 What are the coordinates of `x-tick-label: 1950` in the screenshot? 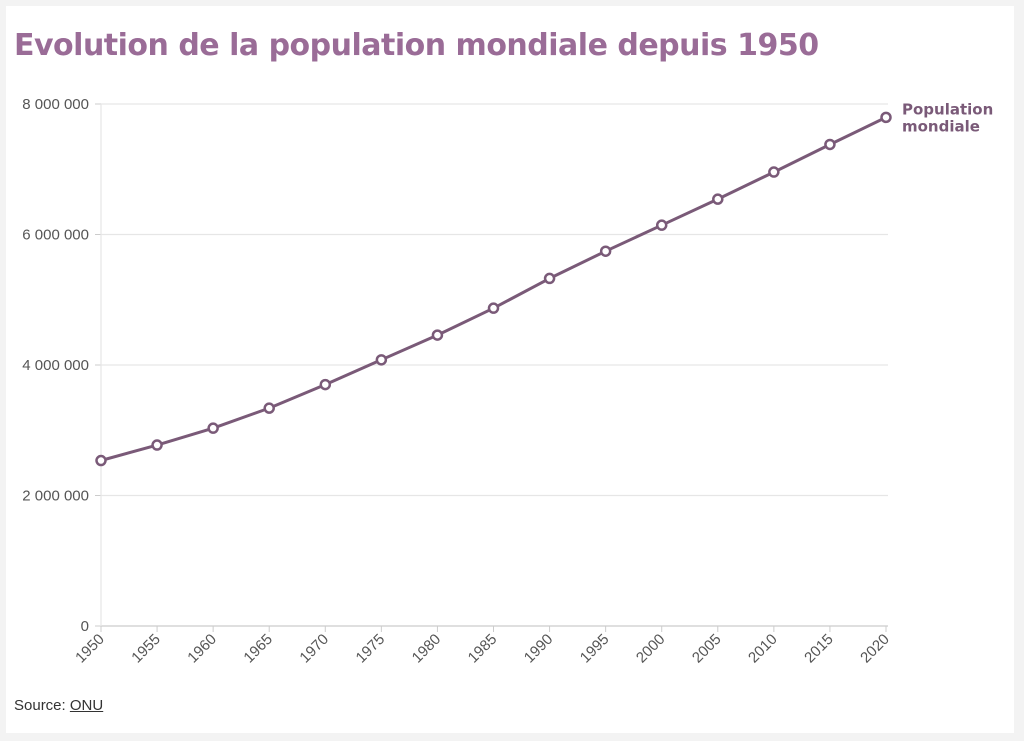 It's located at (90, 649).